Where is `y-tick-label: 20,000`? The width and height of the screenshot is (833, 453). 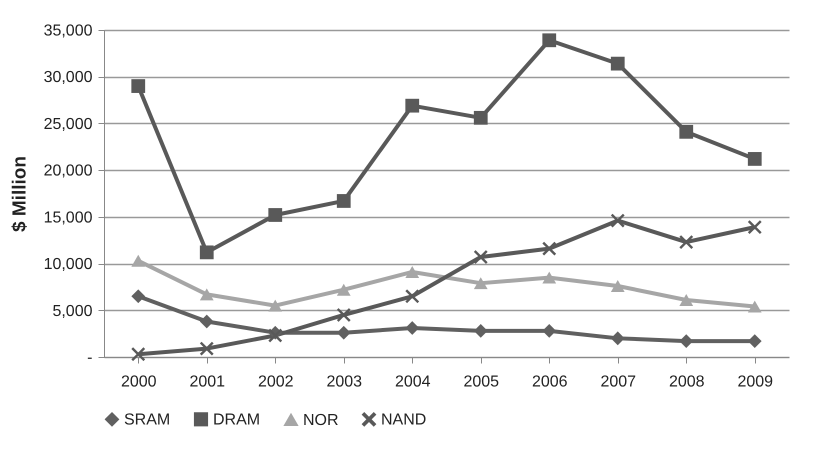 y-tick-label: 20,000 is located at coordinates (68, 171).